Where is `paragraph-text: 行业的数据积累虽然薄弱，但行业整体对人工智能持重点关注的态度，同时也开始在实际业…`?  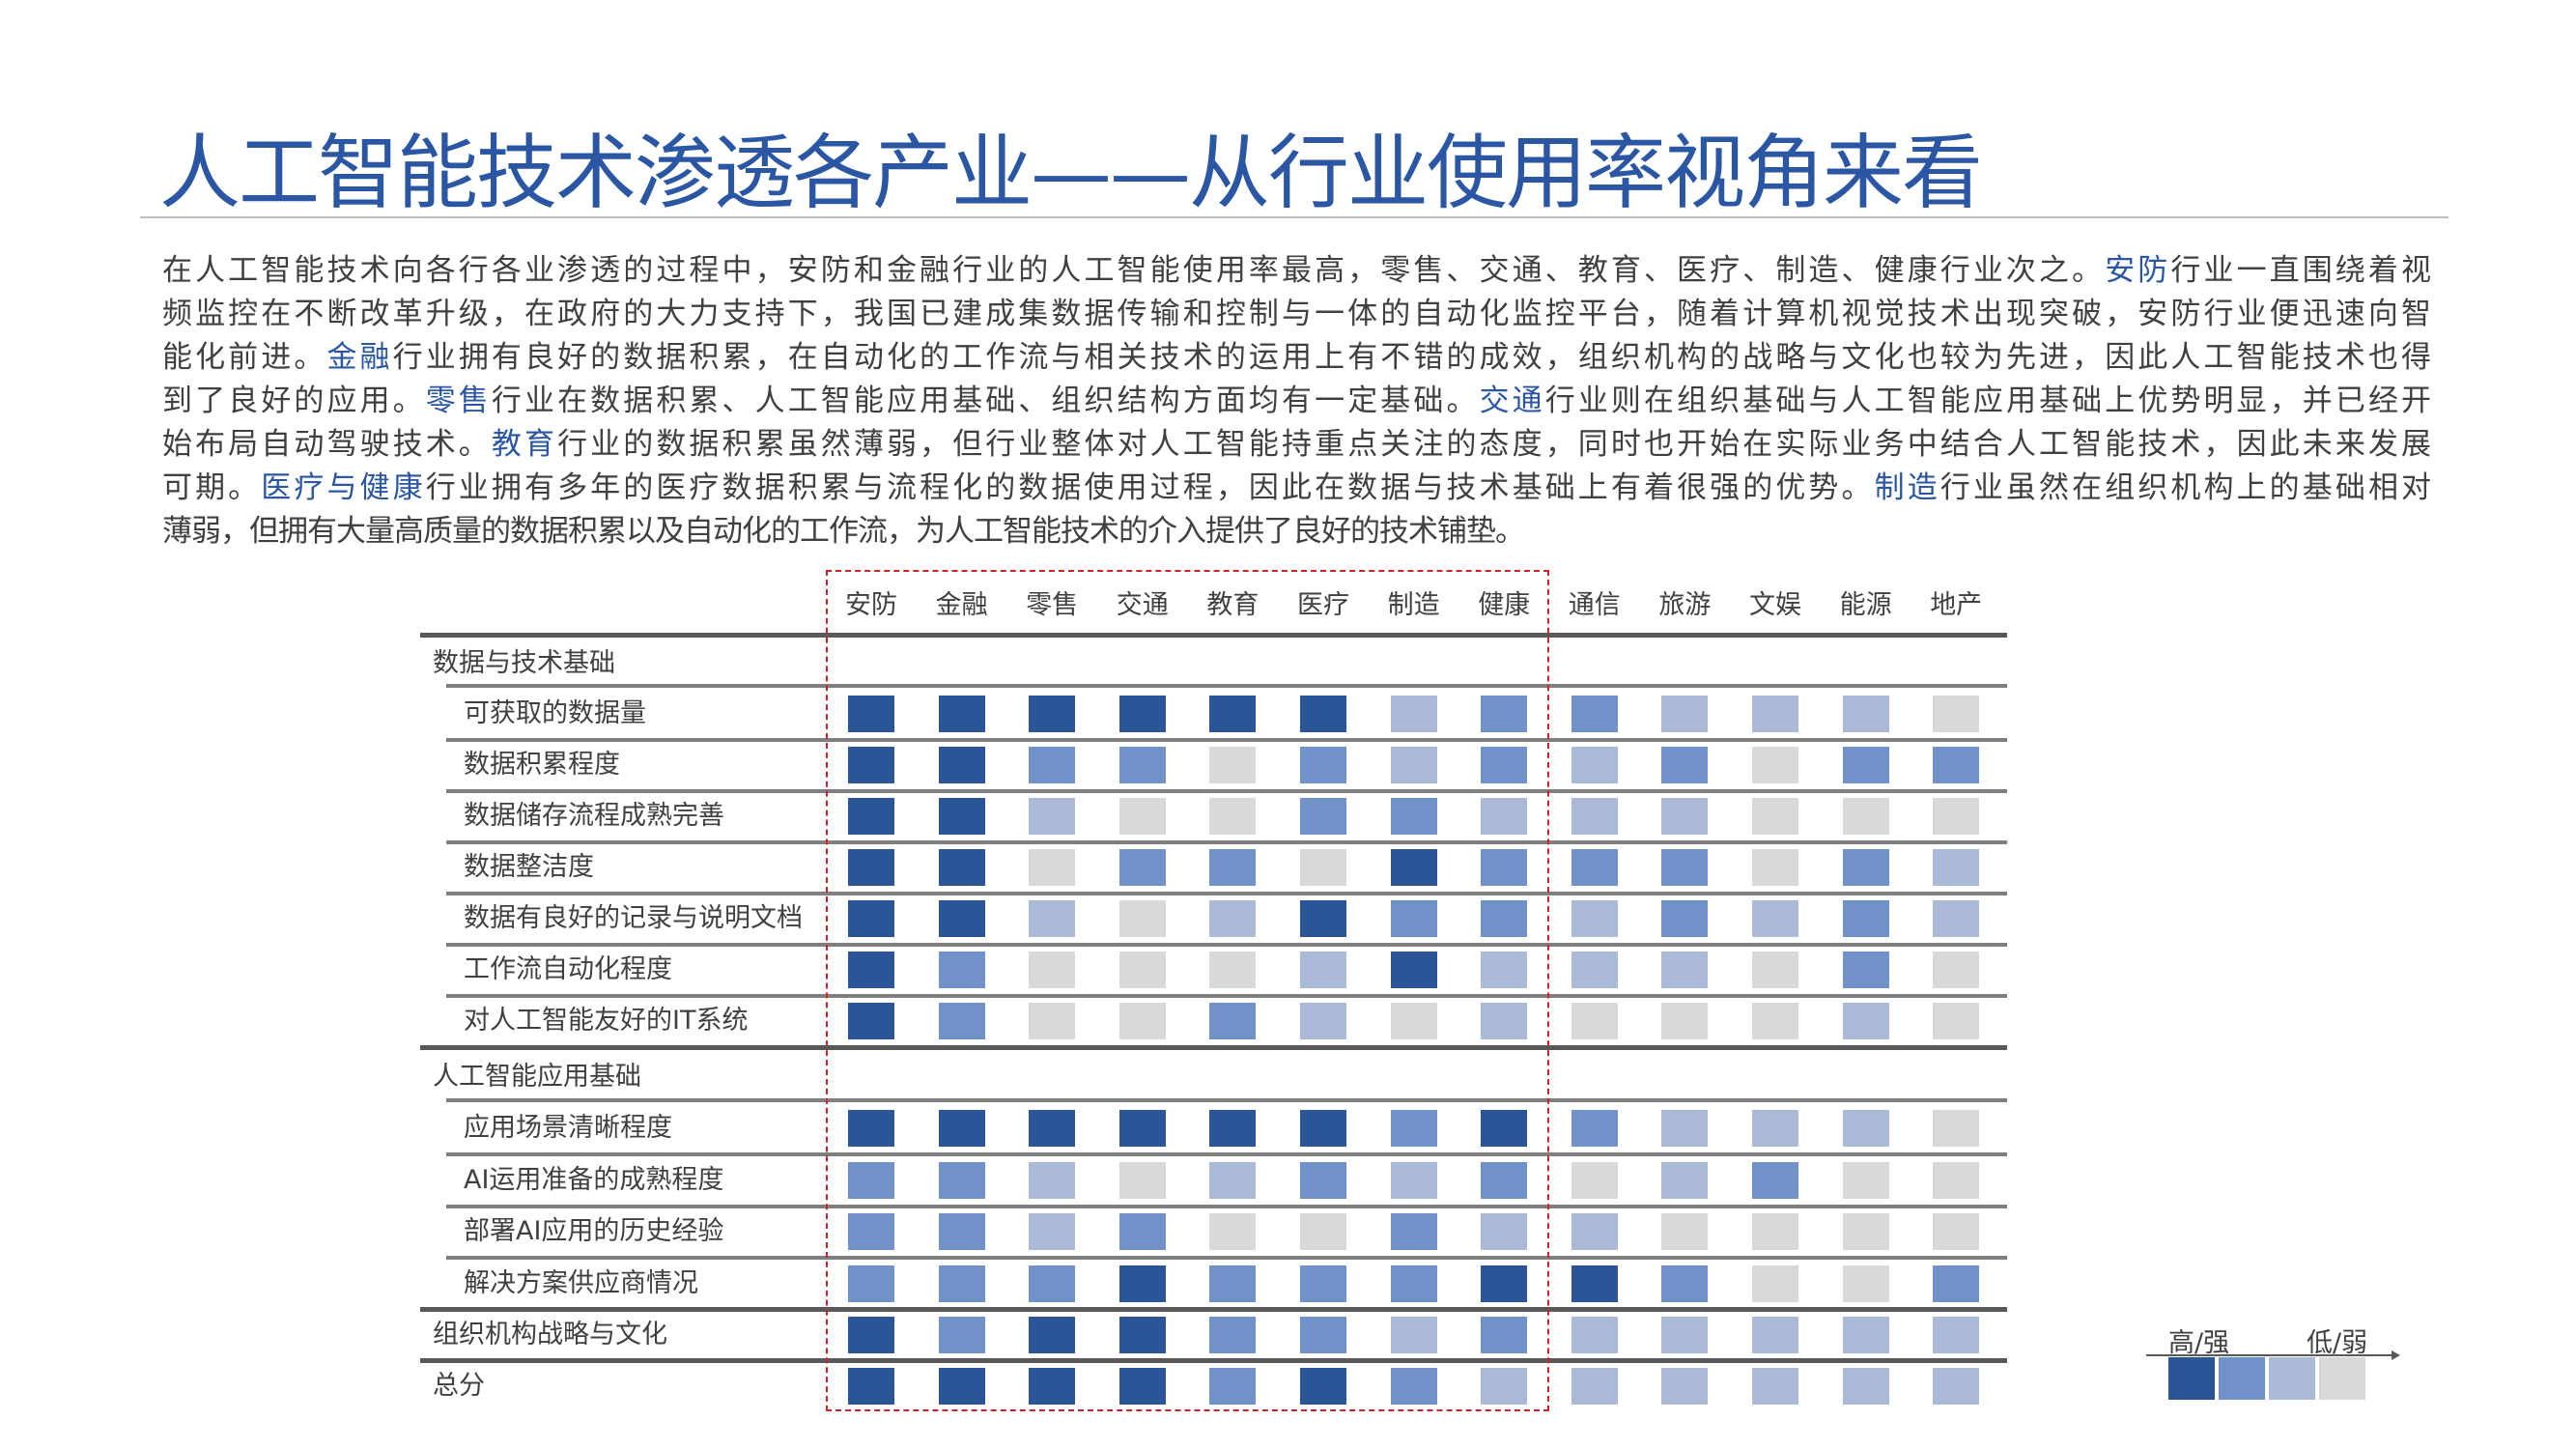 paragraph-text: 行业的数据积累虽然薄弱，但行业整体对人工智能持重点关注的态度，同时也开始在实际业… is located at coordinates (1494, 444).